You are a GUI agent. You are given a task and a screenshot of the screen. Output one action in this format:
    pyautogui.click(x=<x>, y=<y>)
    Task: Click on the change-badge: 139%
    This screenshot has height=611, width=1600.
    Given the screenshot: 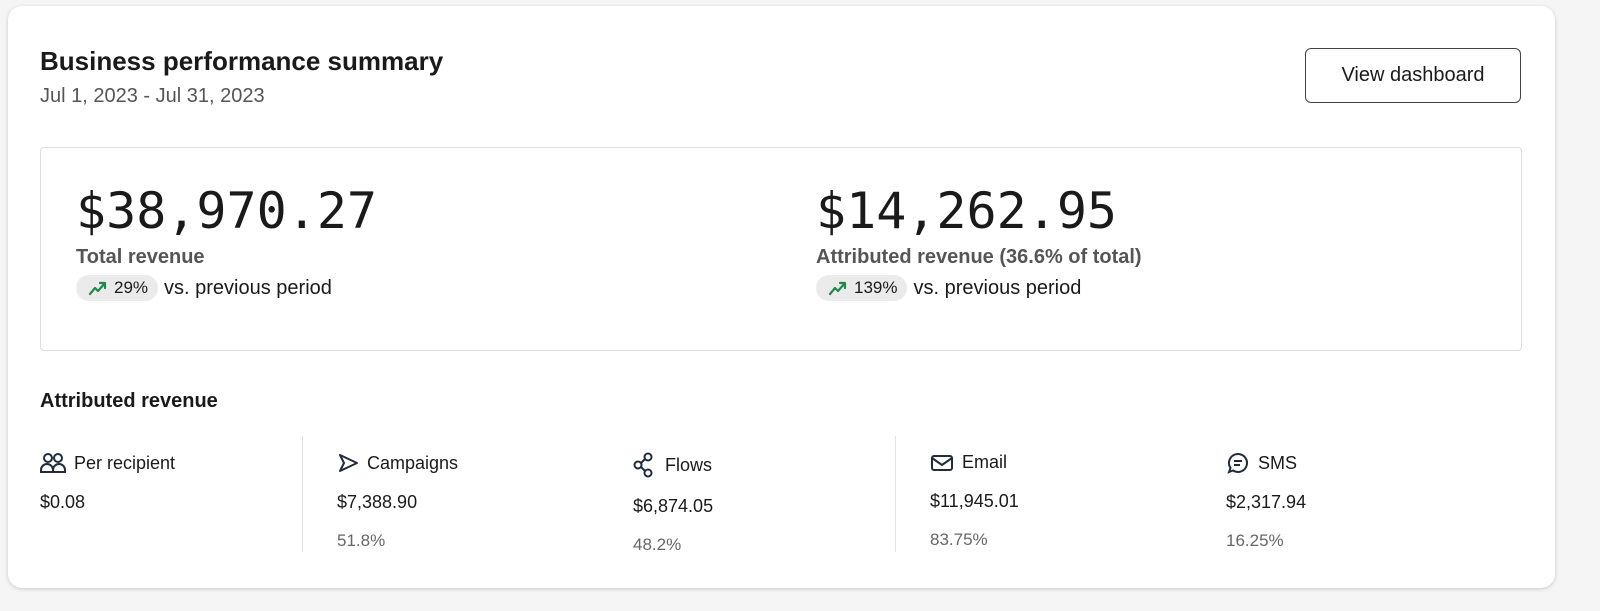 What is the action you would take?
    pyautogui.click(x=862, y=288)
    